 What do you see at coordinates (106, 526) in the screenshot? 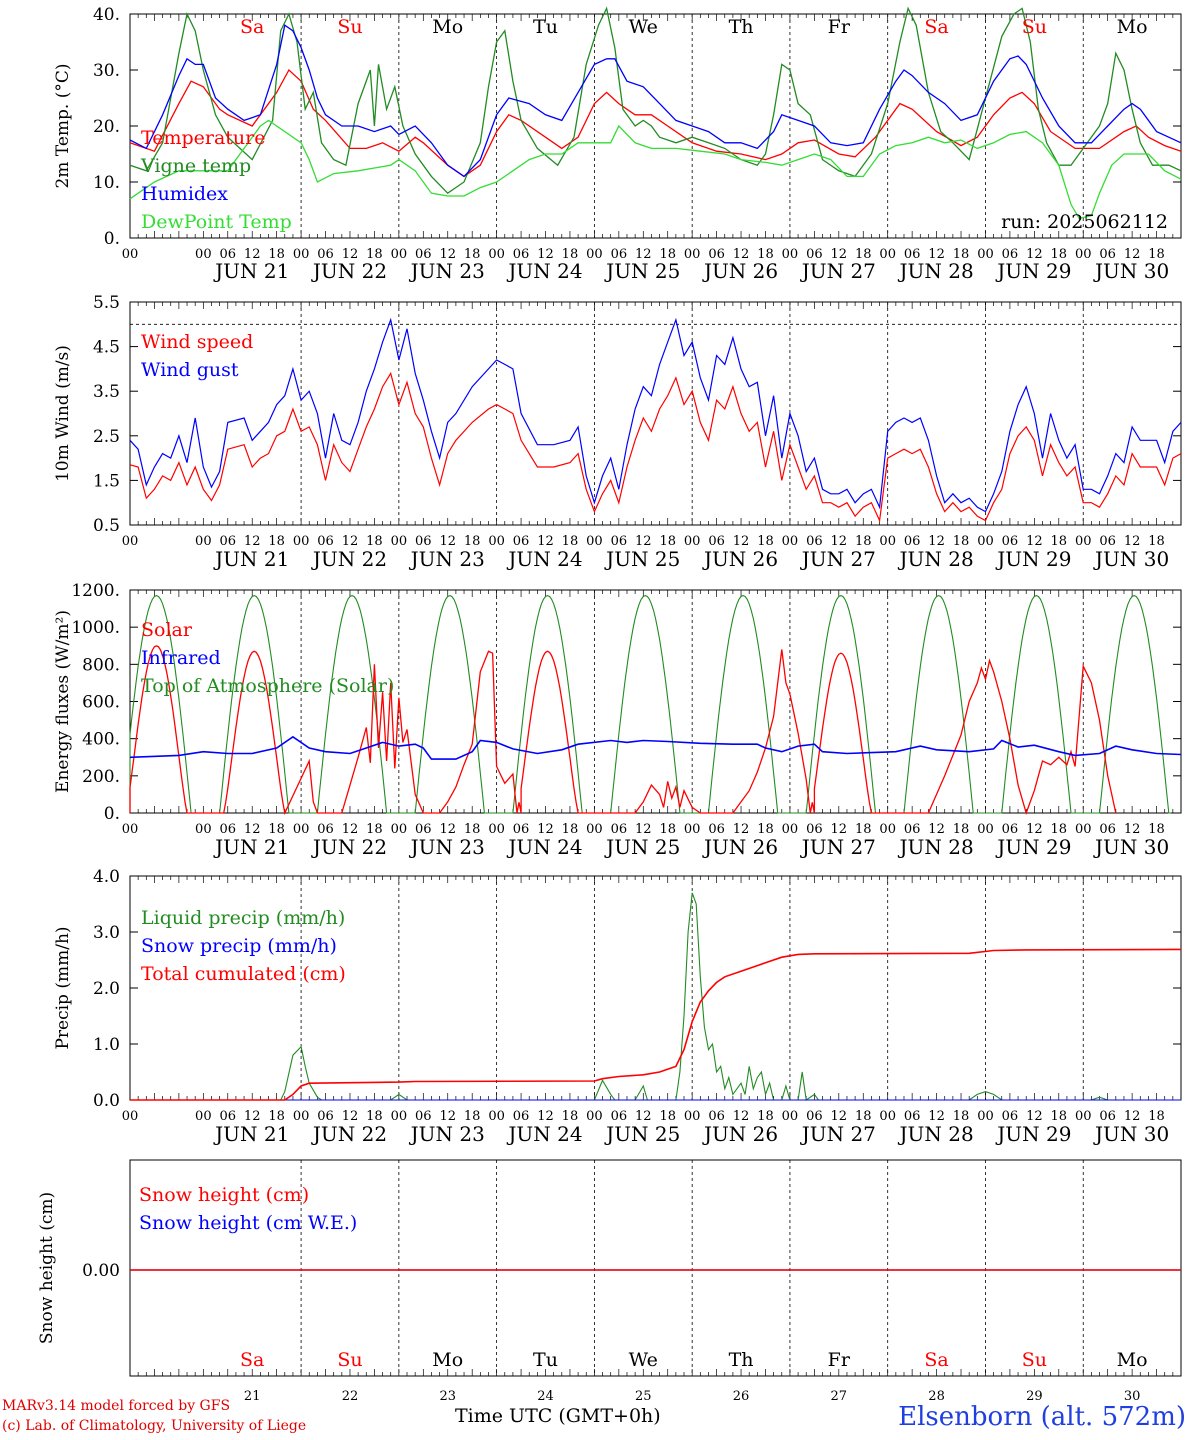
I see `y-tick-label: 0.5` at bounding box center [106, 526].